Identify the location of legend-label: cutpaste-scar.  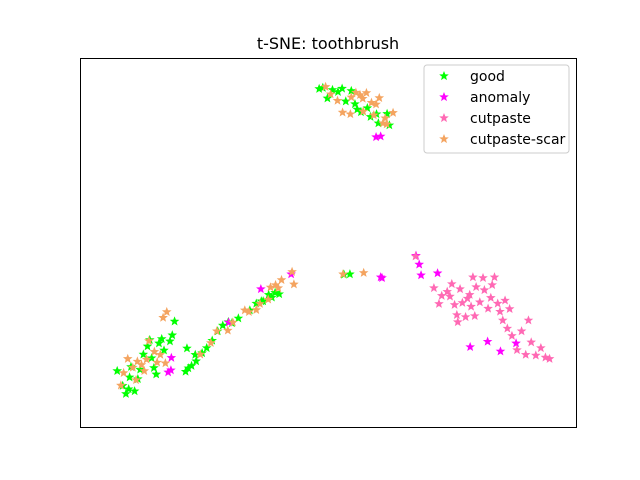
(518, 140).